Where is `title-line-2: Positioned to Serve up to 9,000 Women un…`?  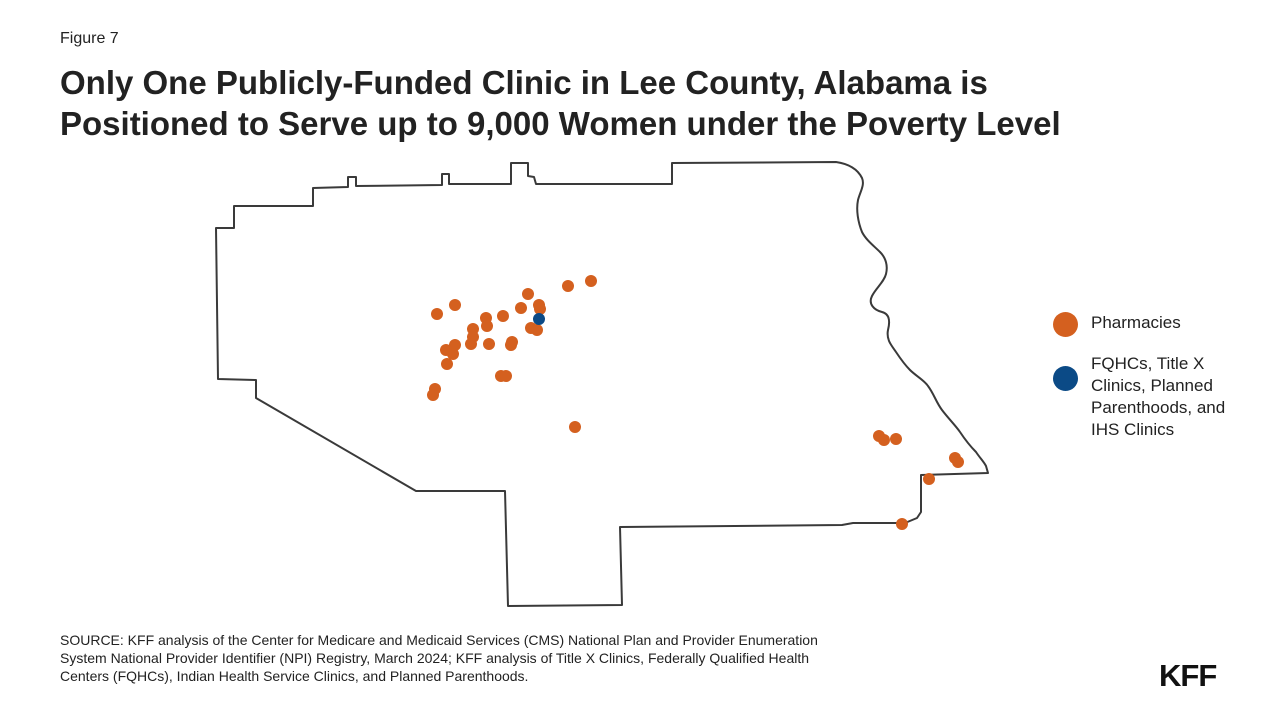
title-line-2: Positioned to Serve up to 9,000 Women un… is located at coordinates (560, 123).